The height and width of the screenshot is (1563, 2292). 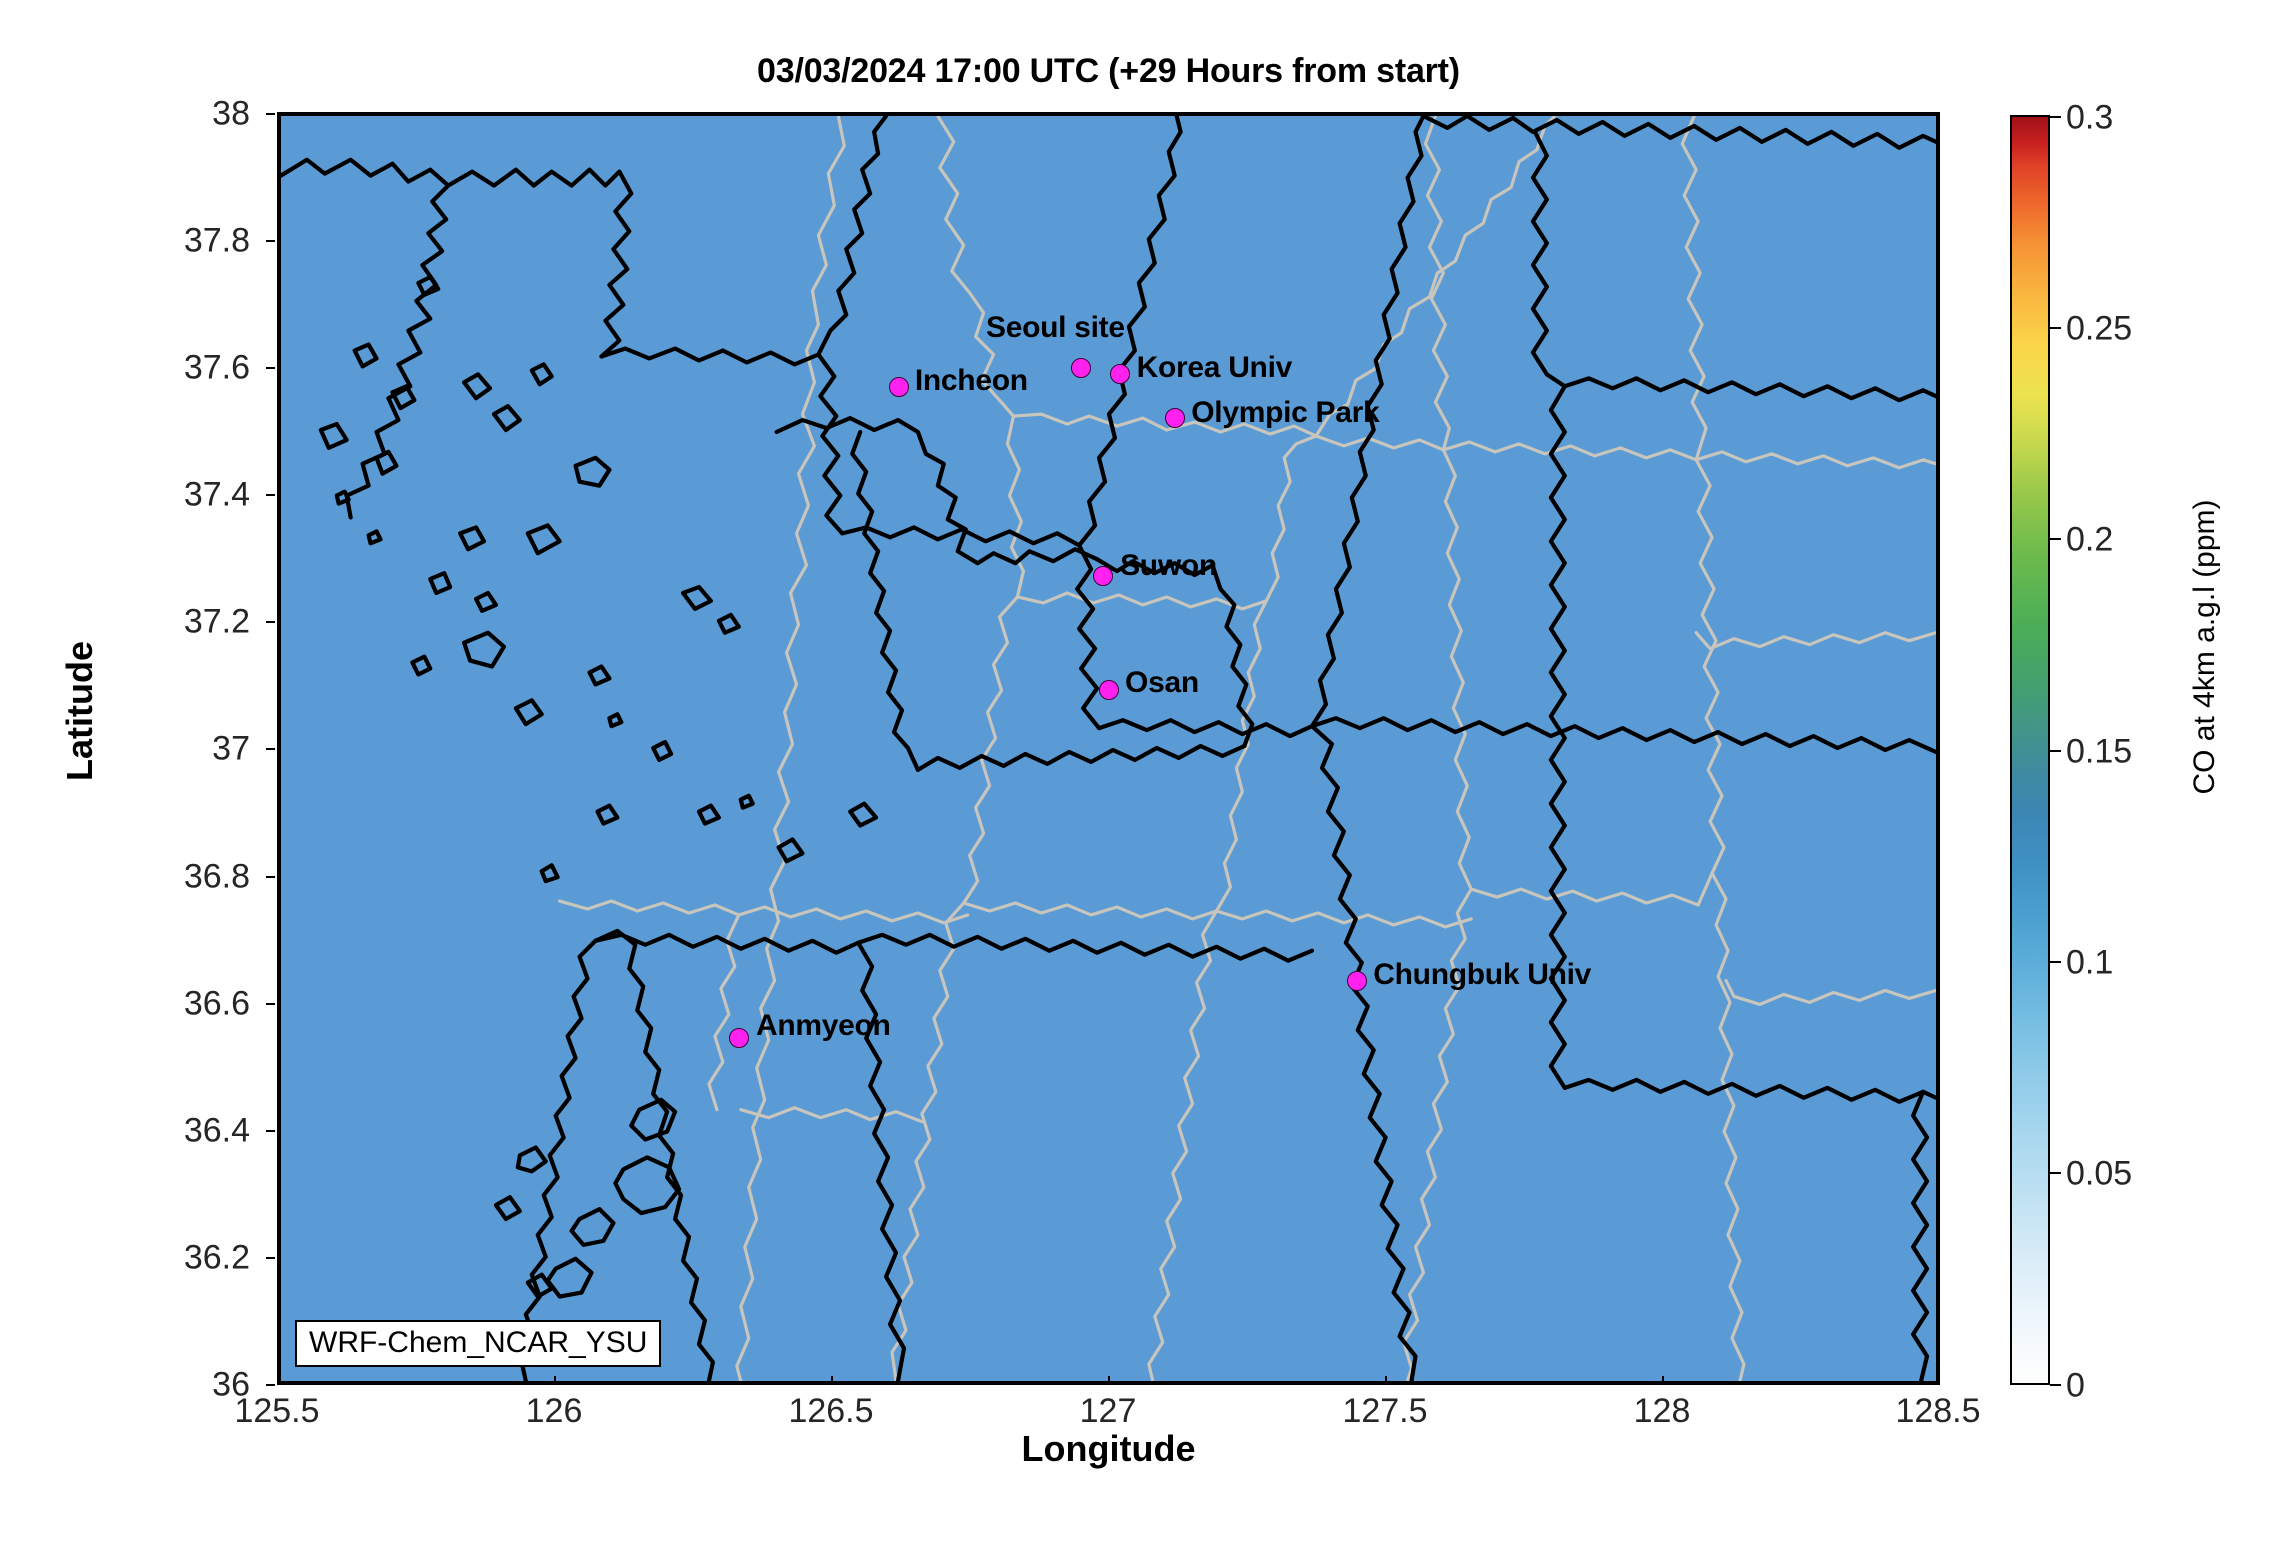 I want to click on x-axis-label: Longitude, so click(x=1108, y=1448).